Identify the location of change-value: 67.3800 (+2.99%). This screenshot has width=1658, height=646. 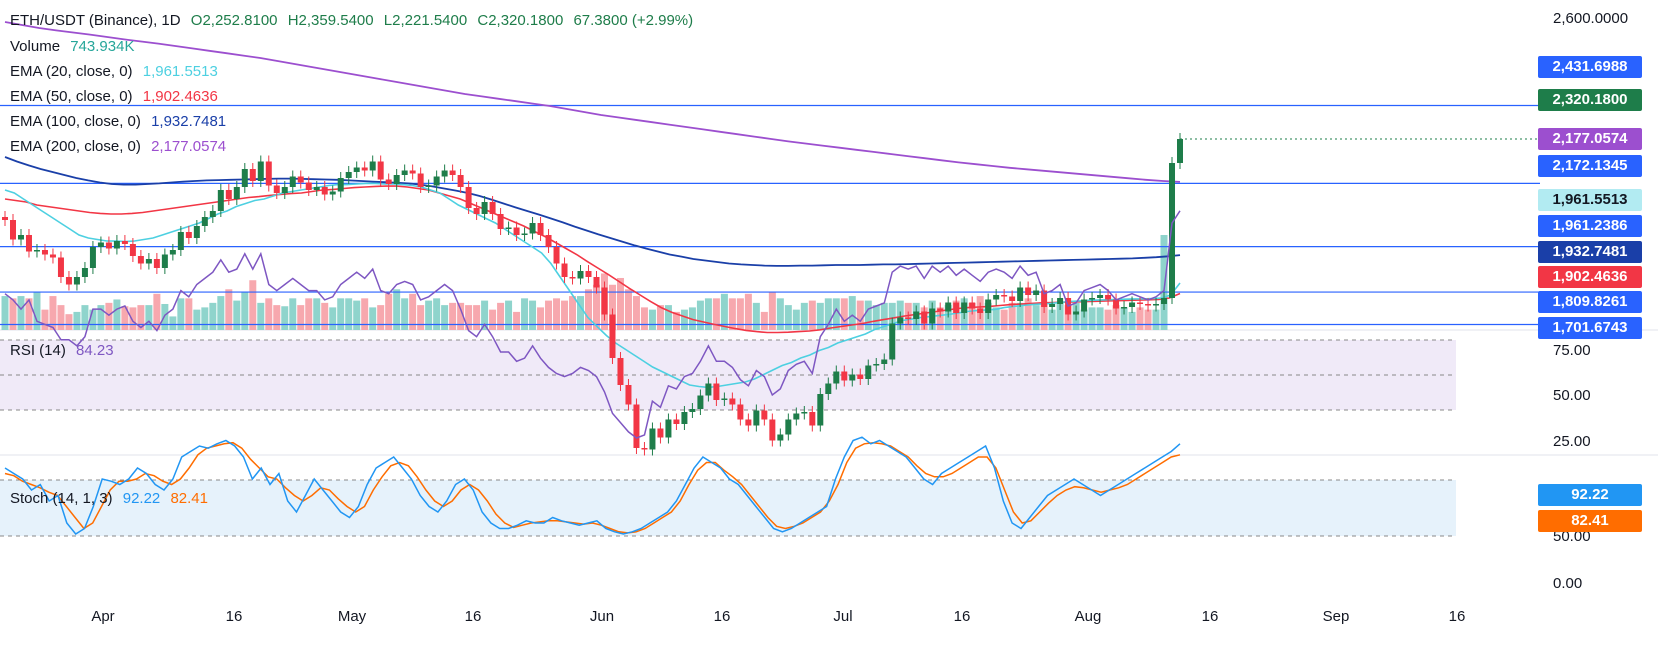
(633, 20).